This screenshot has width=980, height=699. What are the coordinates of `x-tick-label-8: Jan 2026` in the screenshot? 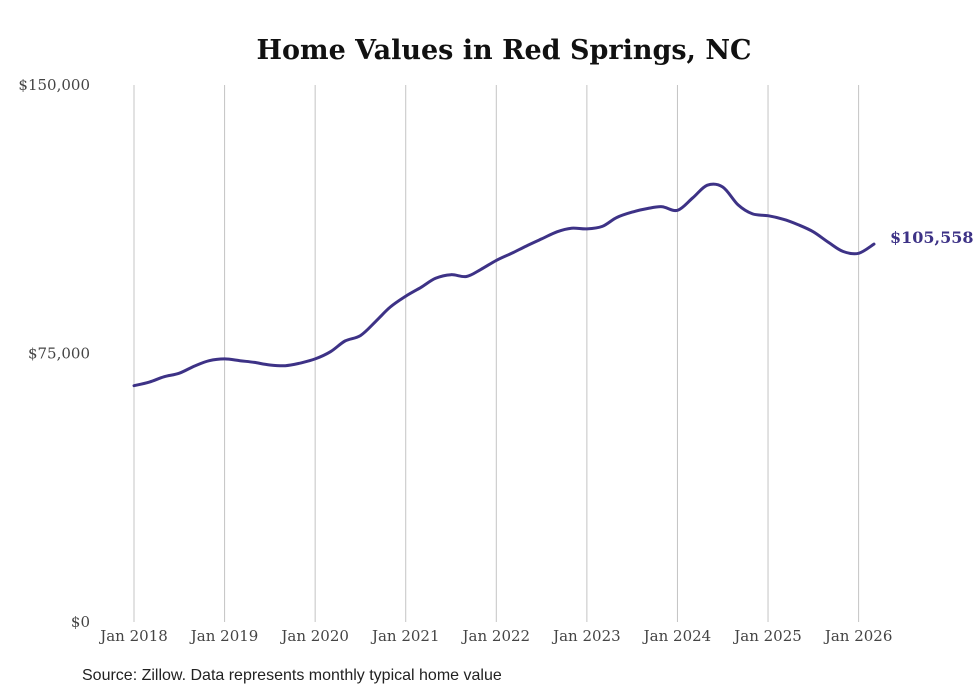 It's located at (858, 636).